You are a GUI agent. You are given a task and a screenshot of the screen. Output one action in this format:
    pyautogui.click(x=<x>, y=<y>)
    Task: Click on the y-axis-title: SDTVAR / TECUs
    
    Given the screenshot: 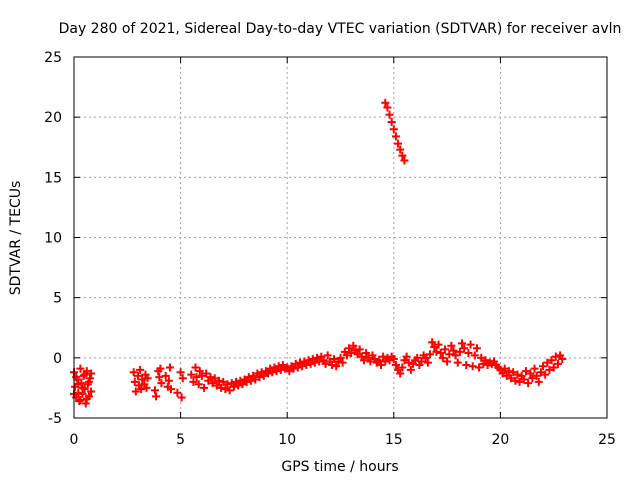 What is the action you would take?
    pyautogui.click(x=16, y=238)
    